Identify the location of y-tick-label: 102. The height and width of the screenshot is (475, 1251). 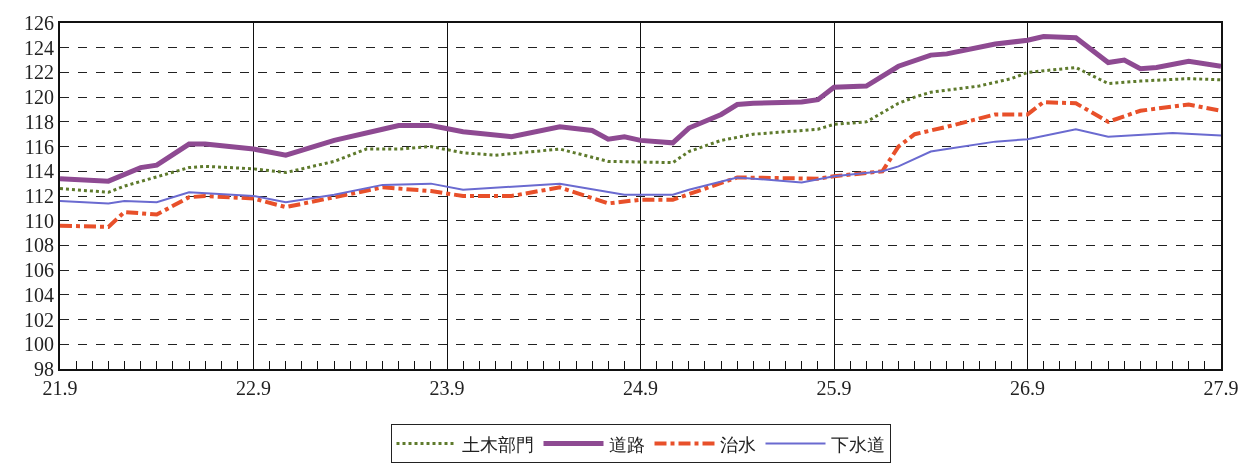
(39, 319).